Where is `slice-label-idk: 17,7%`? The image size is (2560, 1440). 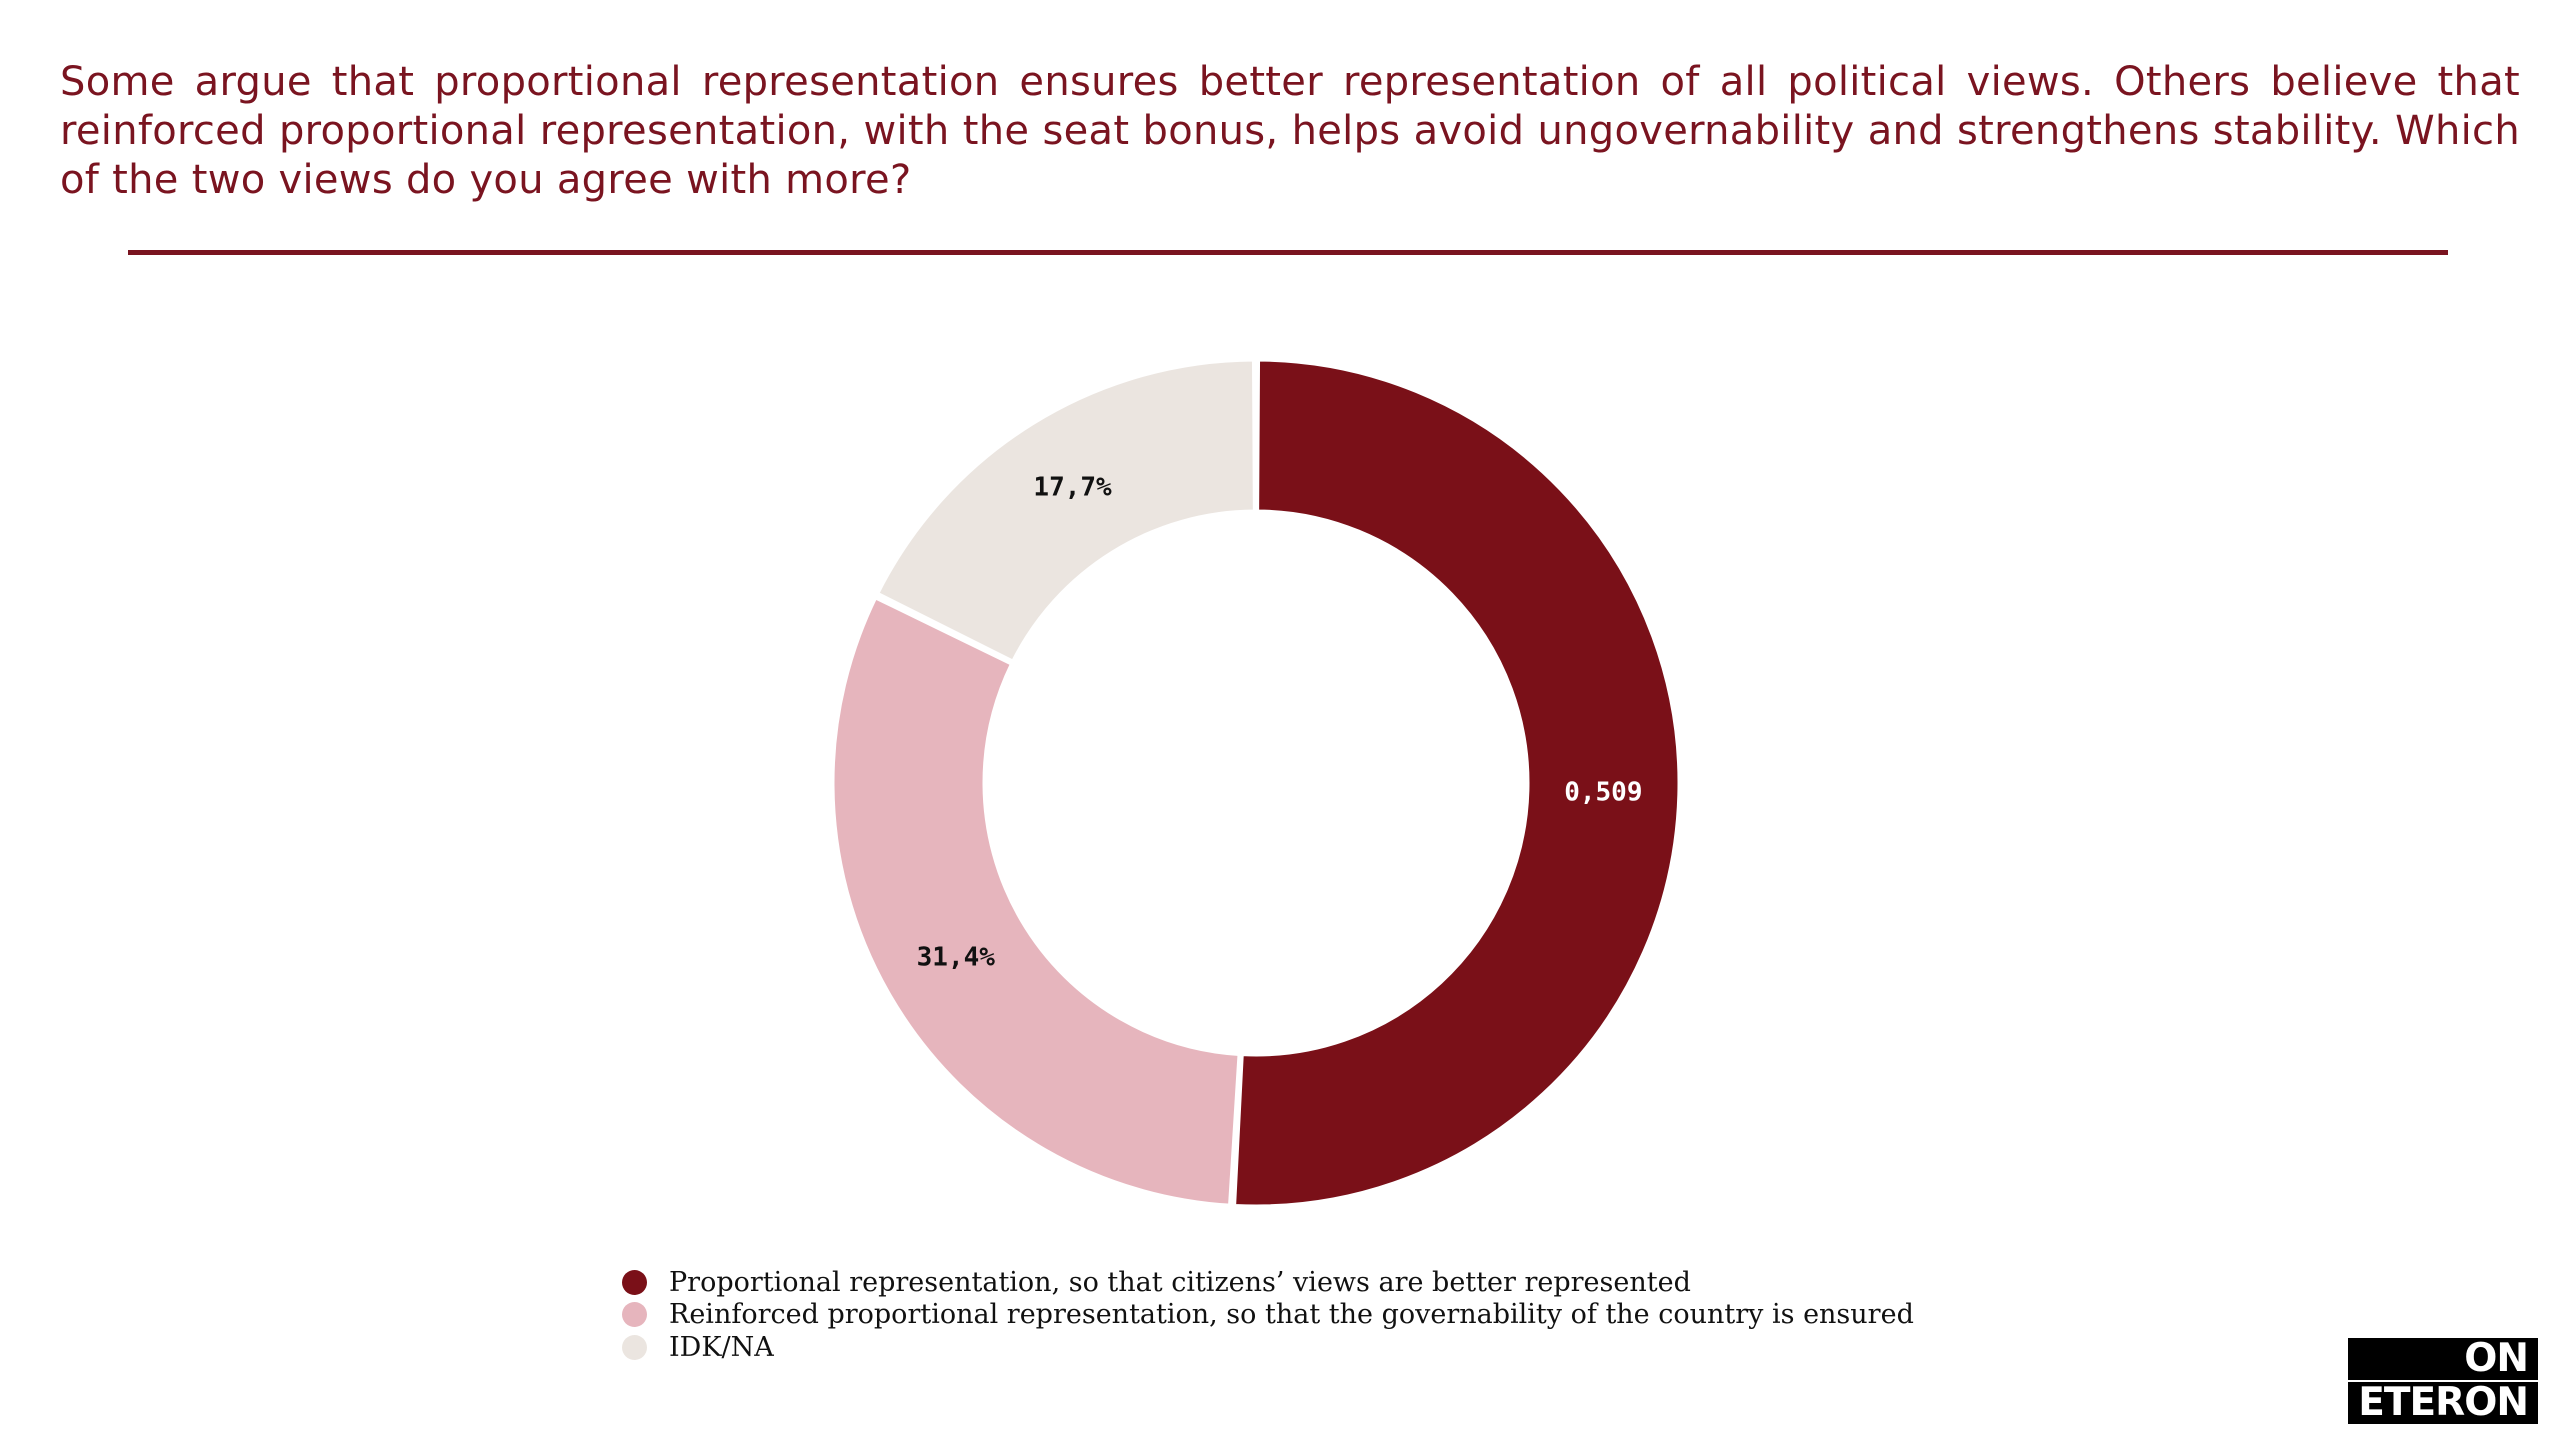
slice-label-idk: 17,7% is located at coordinates (1072, 487).